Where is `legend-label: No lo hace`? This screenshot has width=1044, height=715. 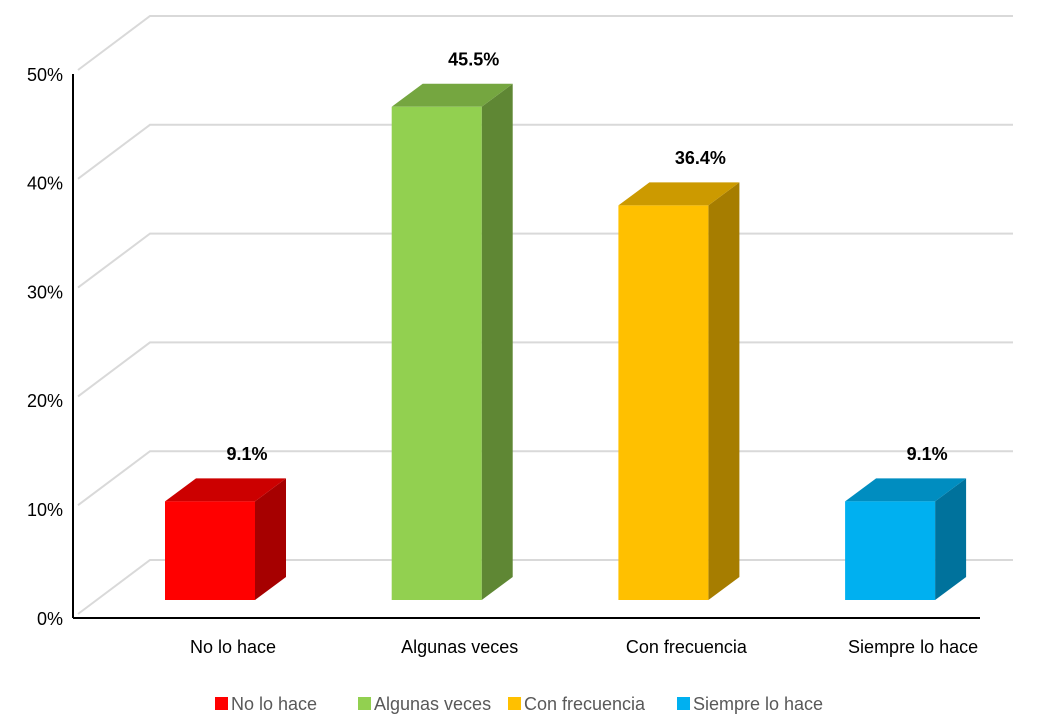 legend-label: No lo hace is located at coordinates (274, 704).